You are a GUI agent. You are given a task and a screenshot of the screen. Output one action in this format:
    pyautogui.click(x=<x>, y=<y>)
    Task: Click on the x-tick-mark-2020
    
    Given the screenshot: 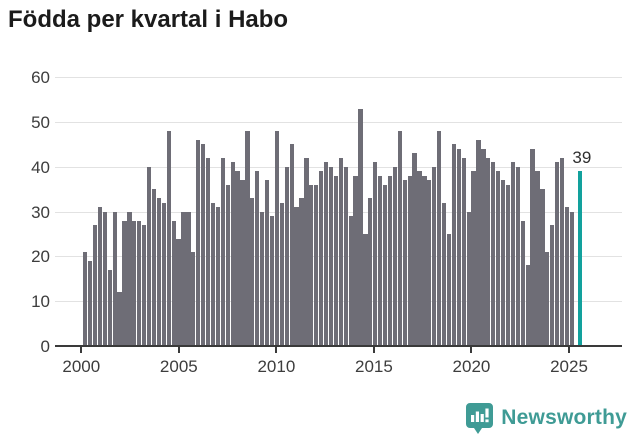 What is the action you would take?
    pyautogui.click(x=471, y=350)
    